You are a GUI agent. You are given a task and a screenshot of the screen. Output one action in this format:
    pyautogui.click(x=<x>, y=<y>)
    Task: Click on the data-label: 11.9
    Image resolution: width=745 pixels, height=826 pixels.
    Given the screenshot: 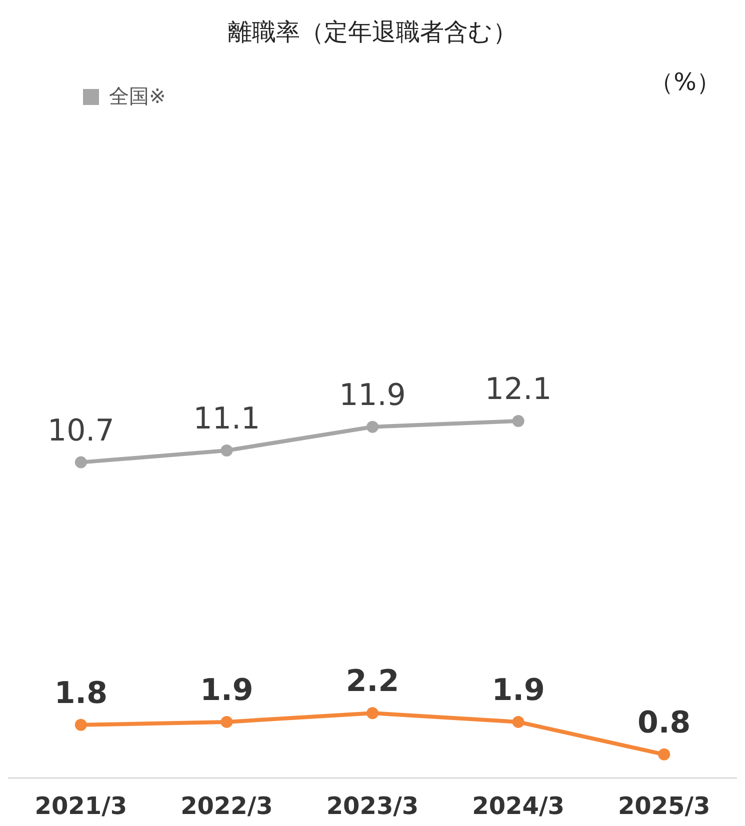 What is the action you would take?
    pyautogui.click(x=372, y=395)
    